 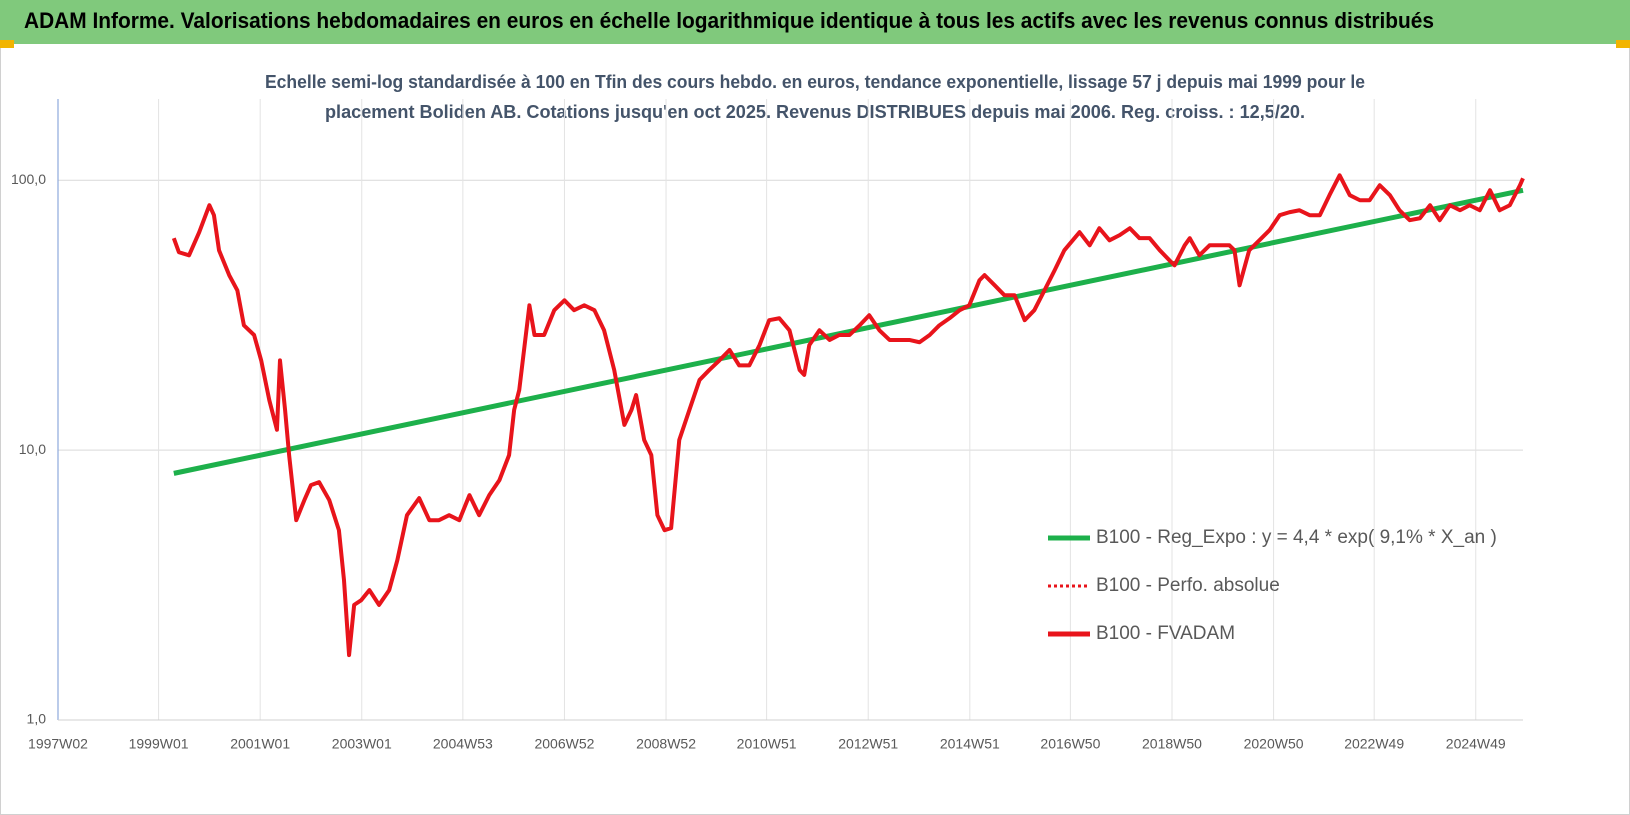 I want to click on x-tick-label: 2022W49, so click(x=1374, y=744).